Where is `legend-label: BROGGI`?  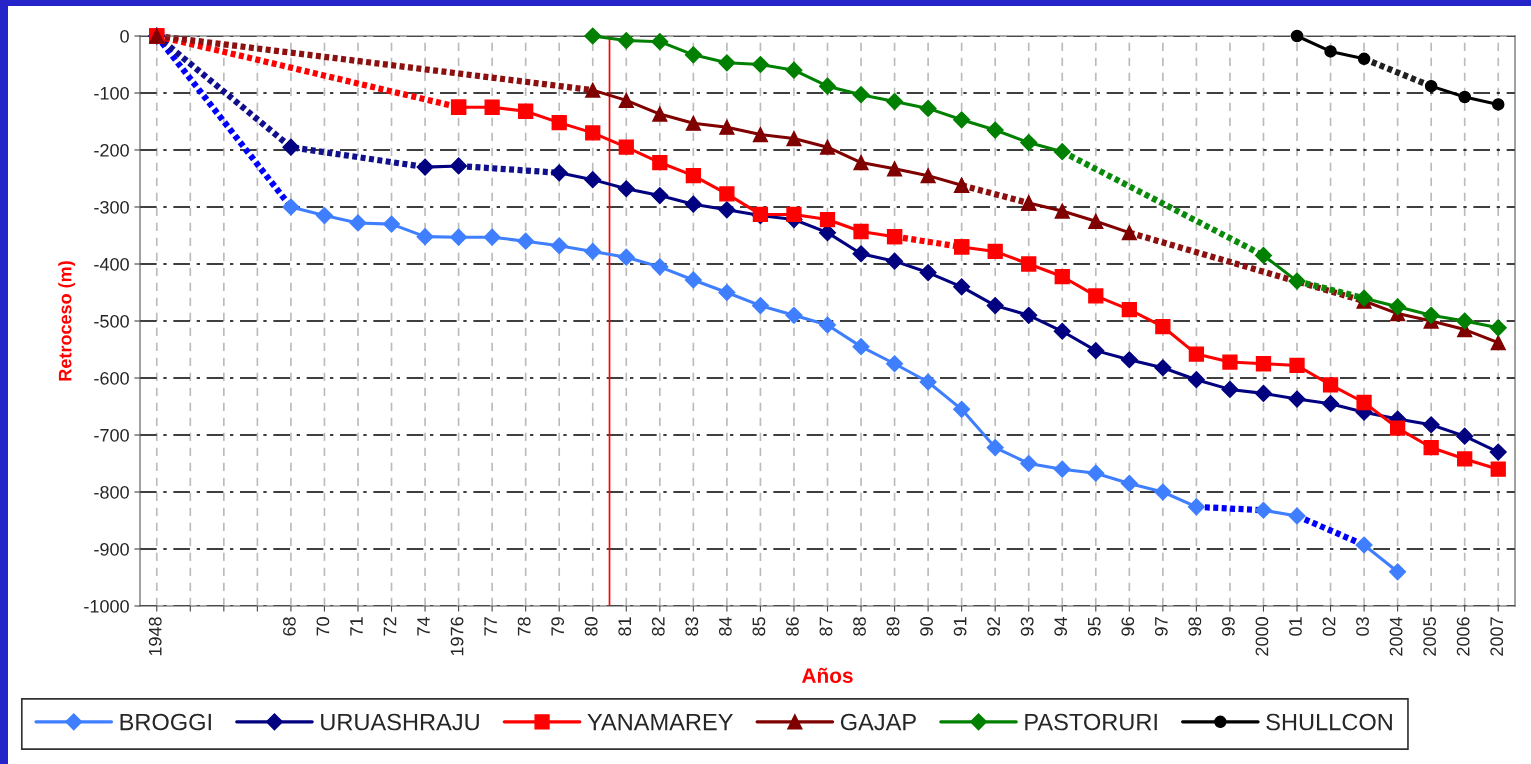
legend-label: BROGGI is located at coordinates (165, 722).